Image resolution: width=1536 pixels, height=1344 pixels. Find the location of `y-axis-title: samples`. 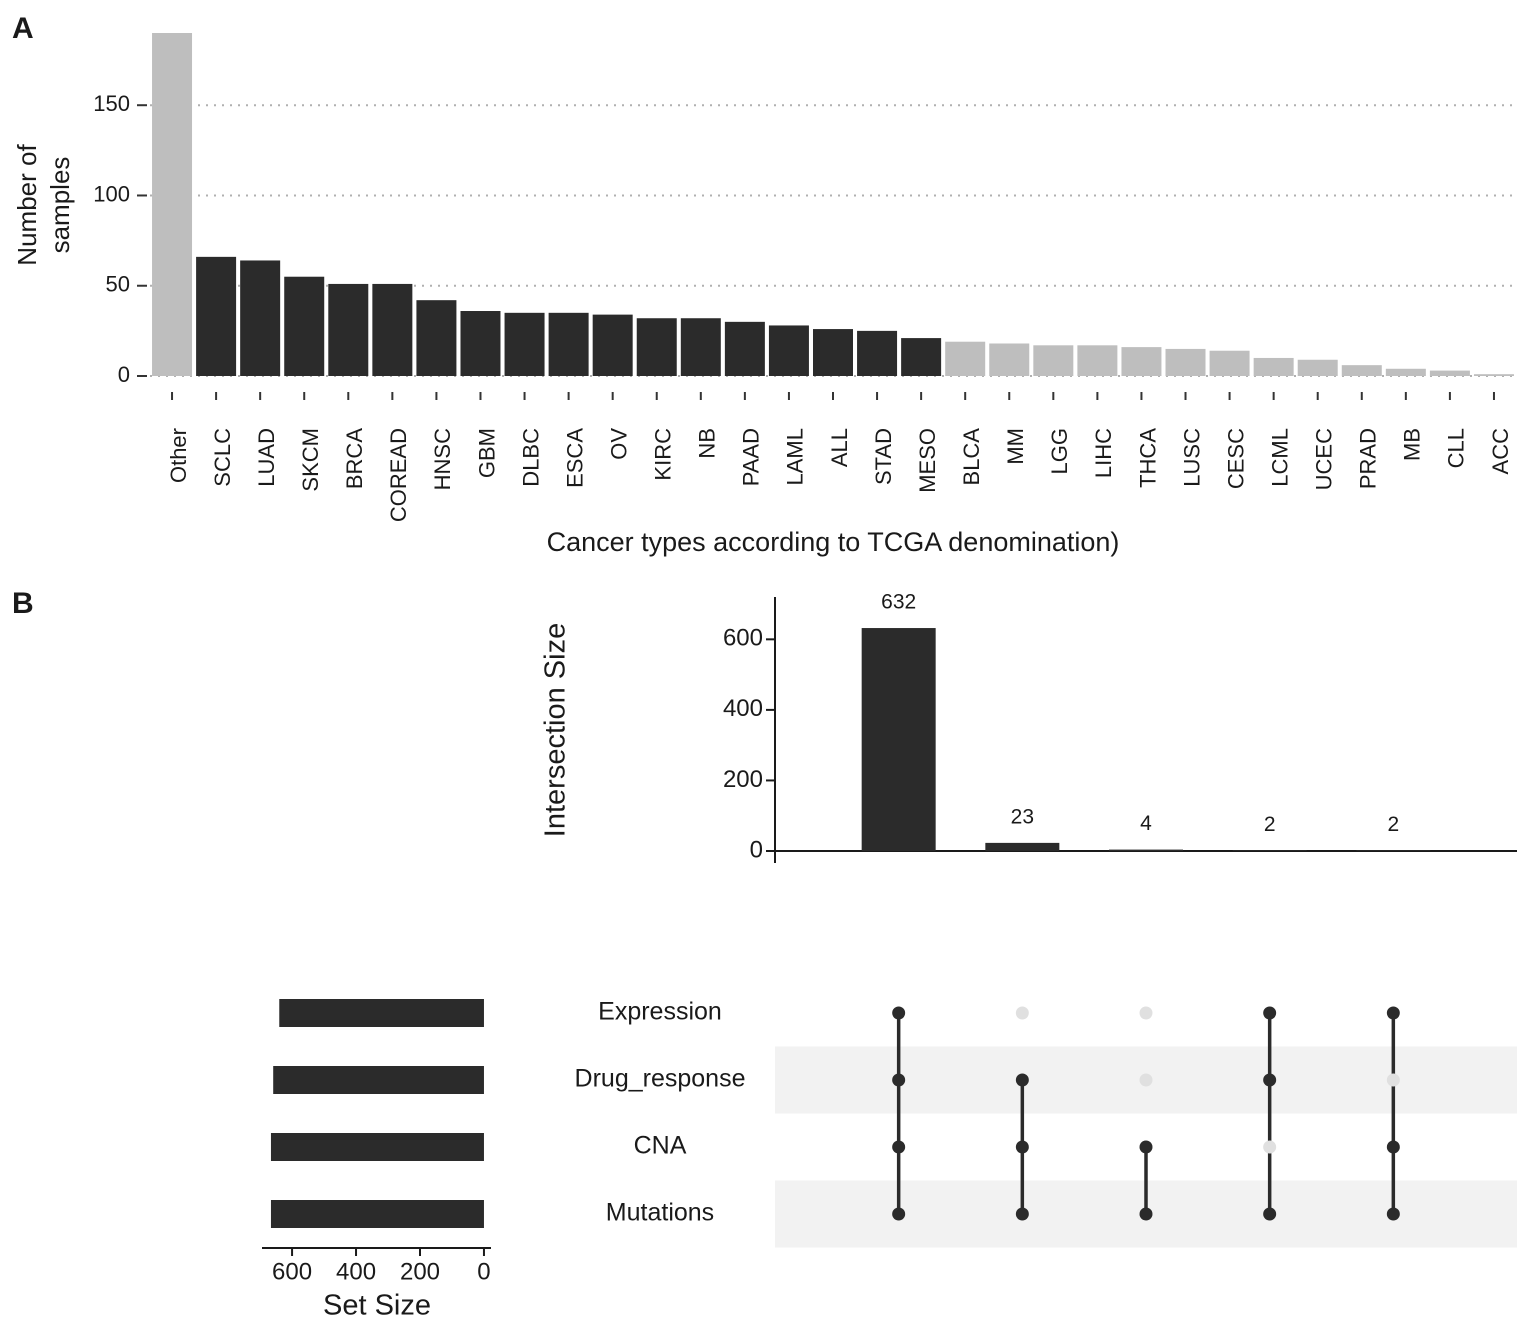

y-axis-title: samples is located at coordinates (60, 205).